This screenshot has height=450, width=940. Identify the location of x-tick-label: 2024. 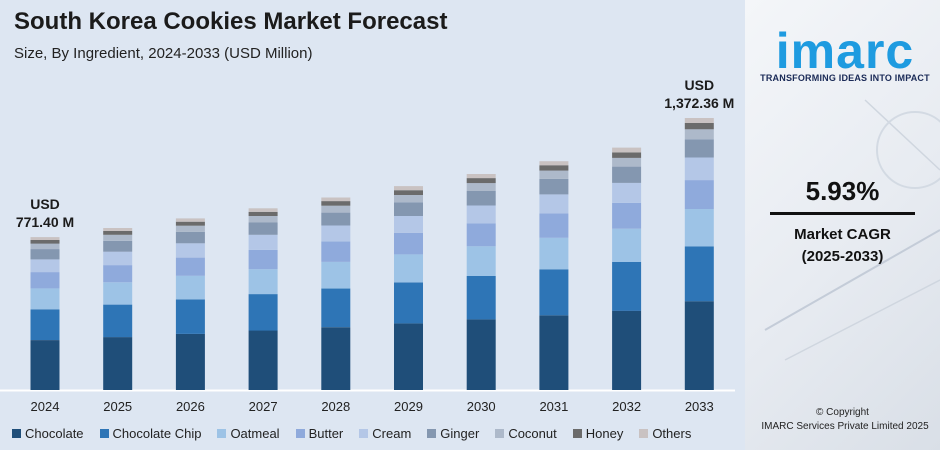
(45, 406).